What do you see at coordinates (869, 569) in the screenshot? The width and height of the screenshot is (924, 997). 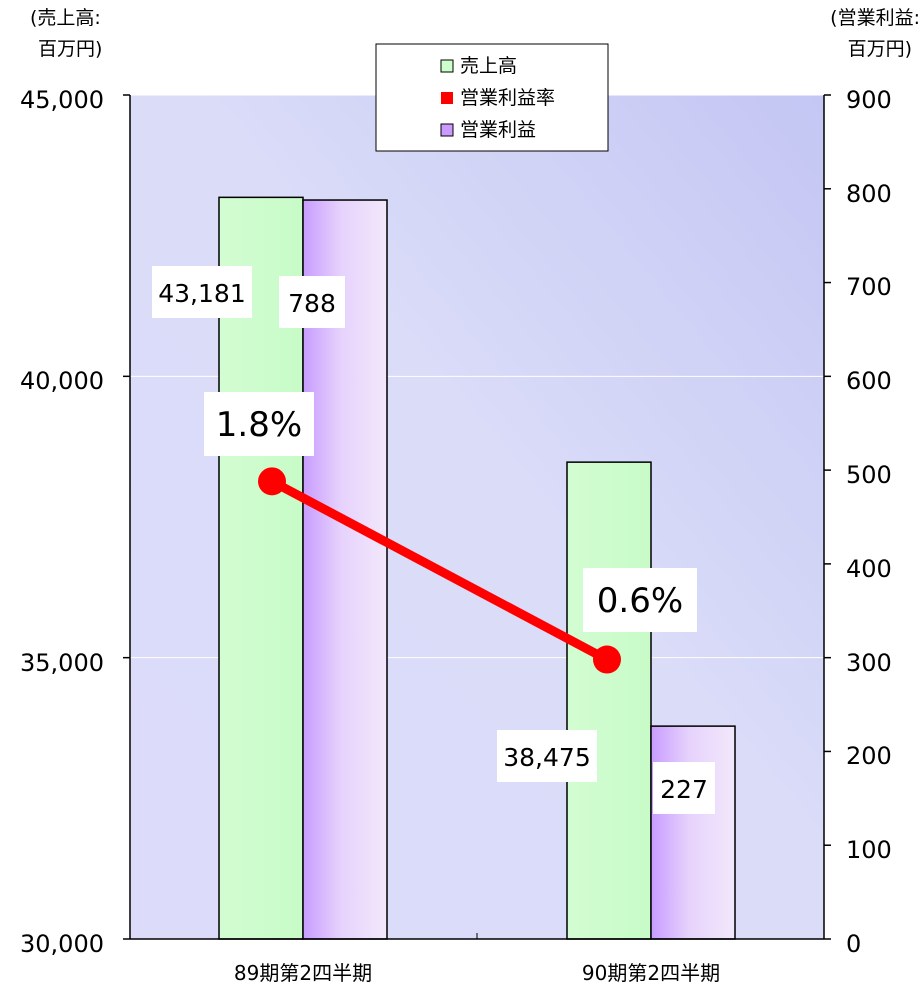 I see `right-tick-label: 400` at bounding box center [869, 569].